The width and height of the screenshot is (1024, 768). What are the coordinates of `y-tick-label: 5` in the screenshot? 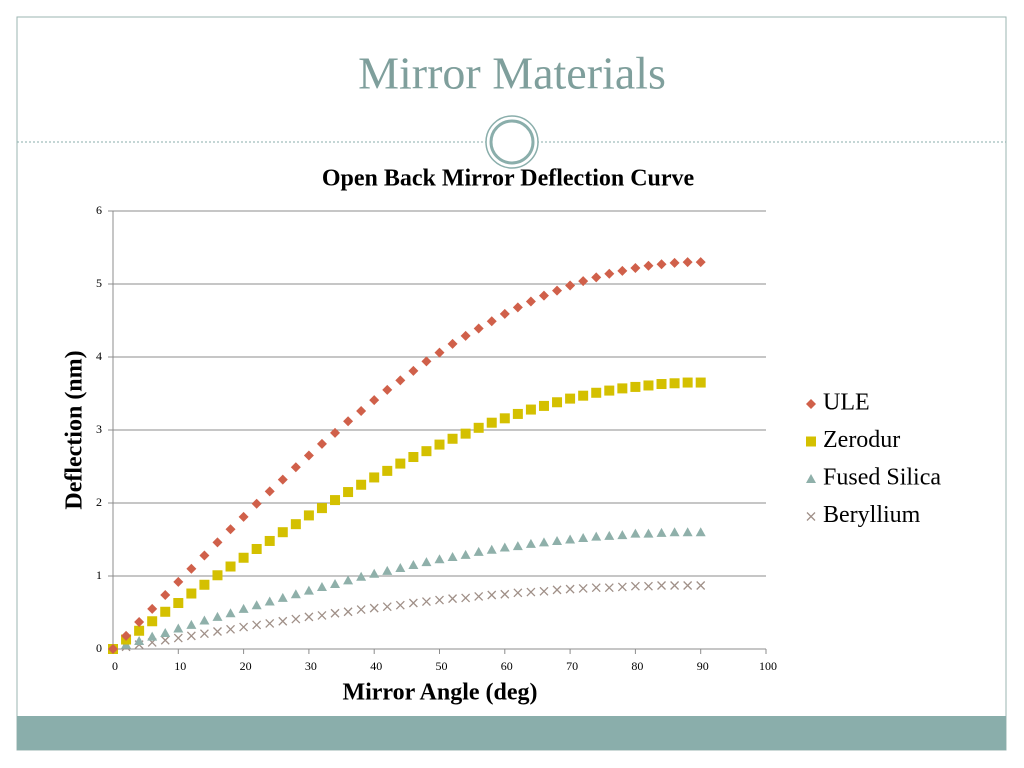 It's located at (99, 283).